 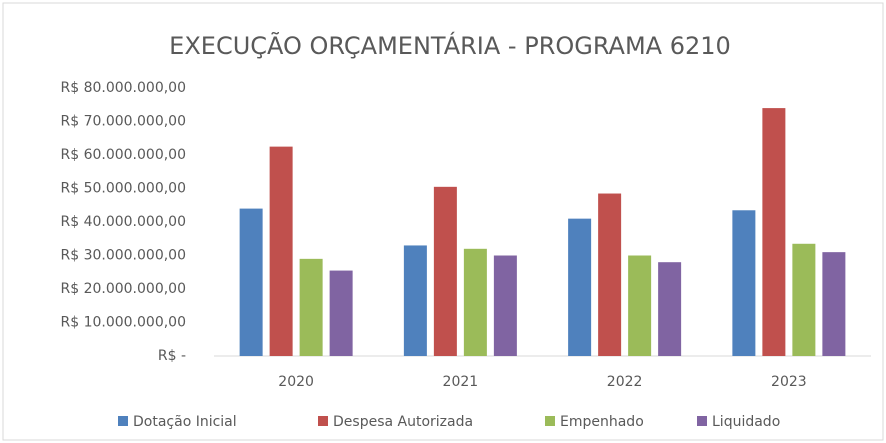 What do you see at coordinates (625, 382) in the screenshot?
I see `x-tick-label: 2022` at bounding box center [625, 382].